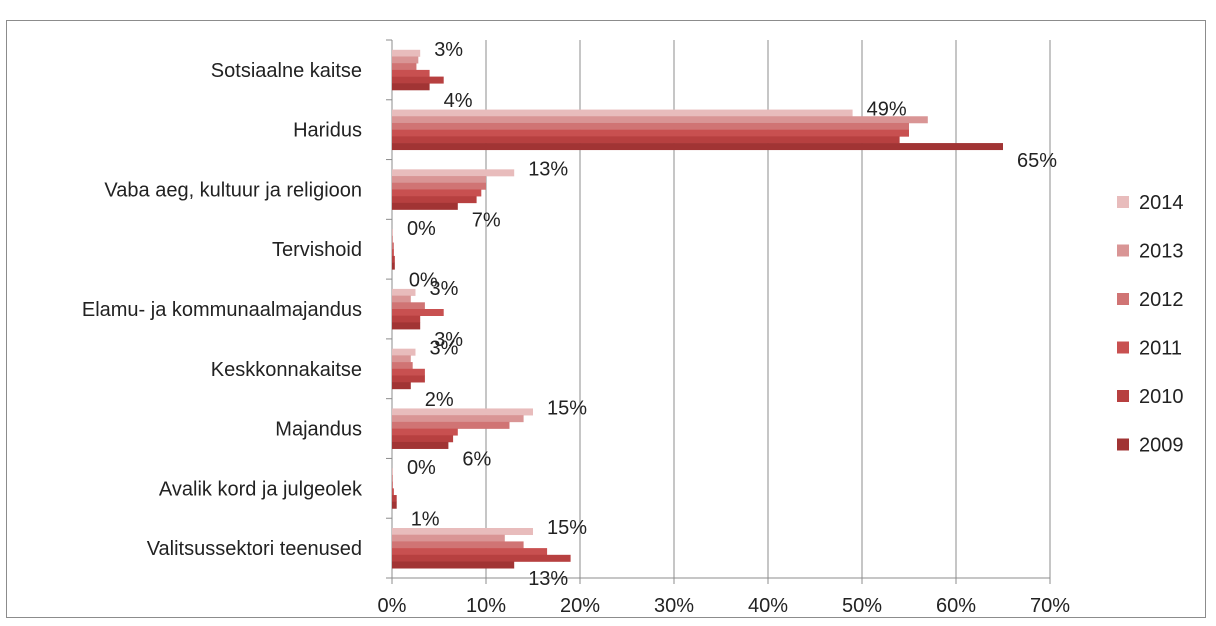 This screenshot has width=1216, height=626. Describe the element at coordinates (476, 460) in the screenshot. I see `data-label: 6%` at that location.